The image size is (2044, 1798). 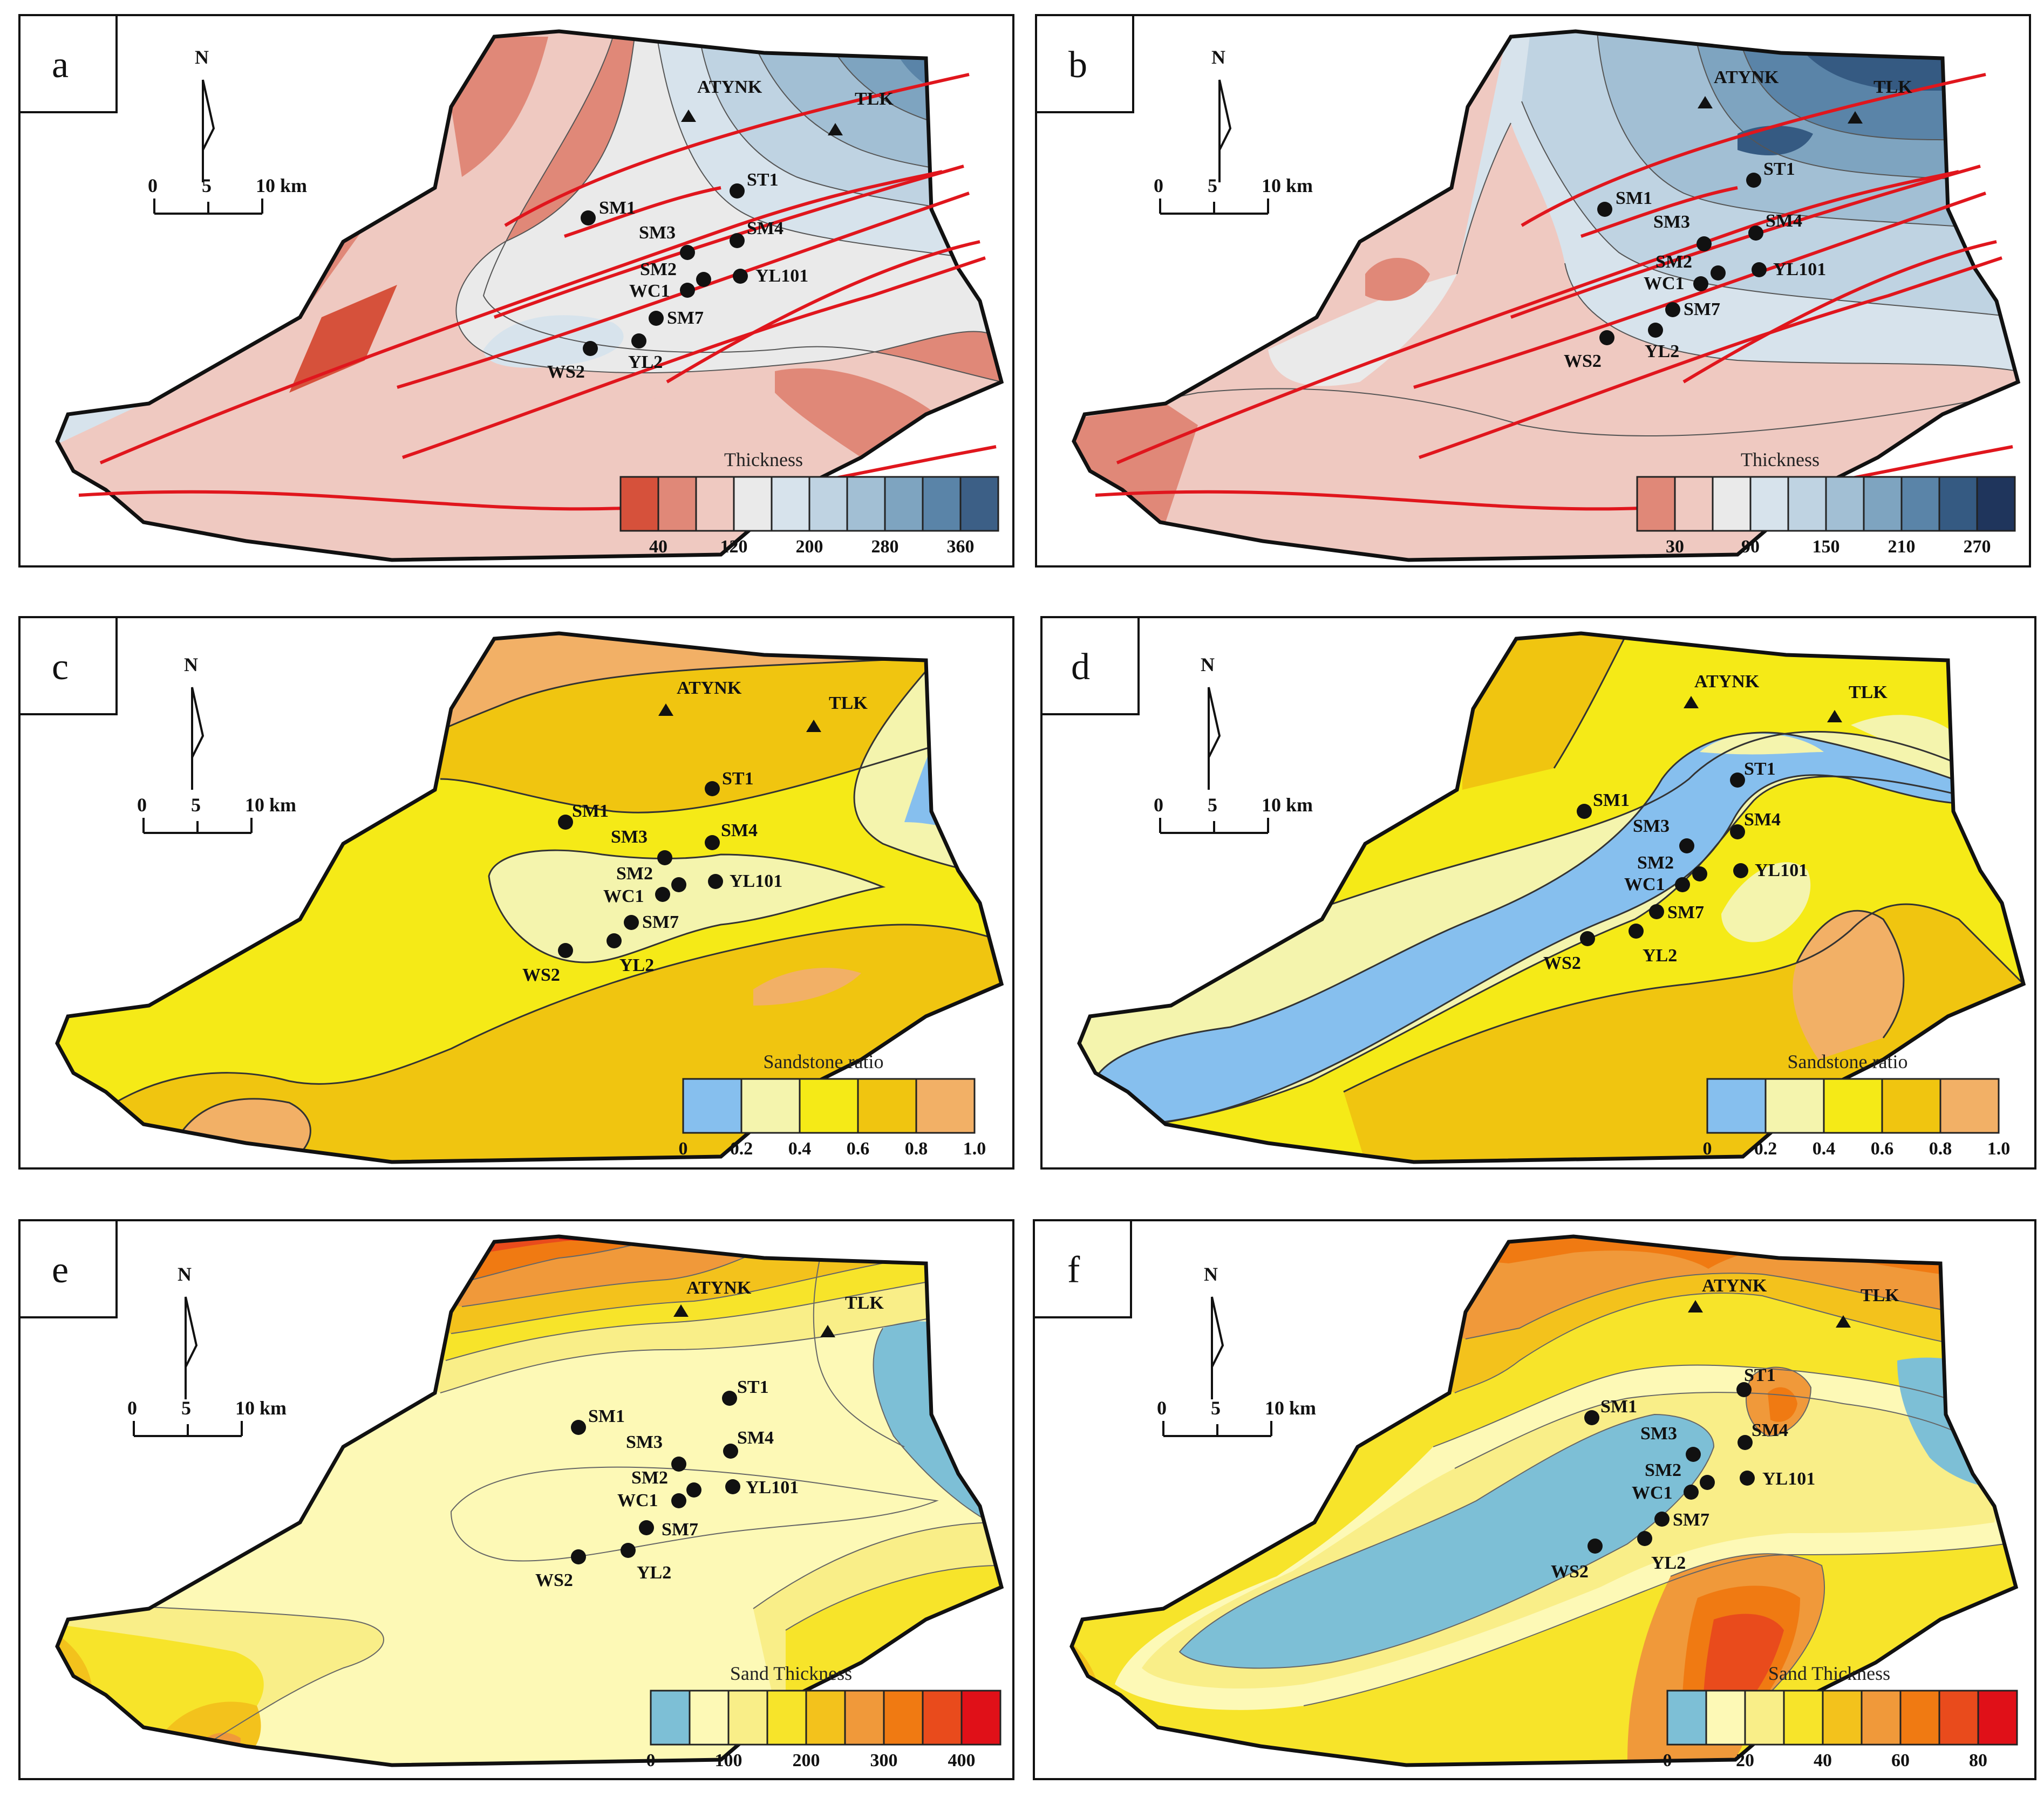 What do you see at coordinates (1236, 1417) in the screenshot?
I see `scale-bar: 0 5 10 km` at bounding box center [1236, 1417].